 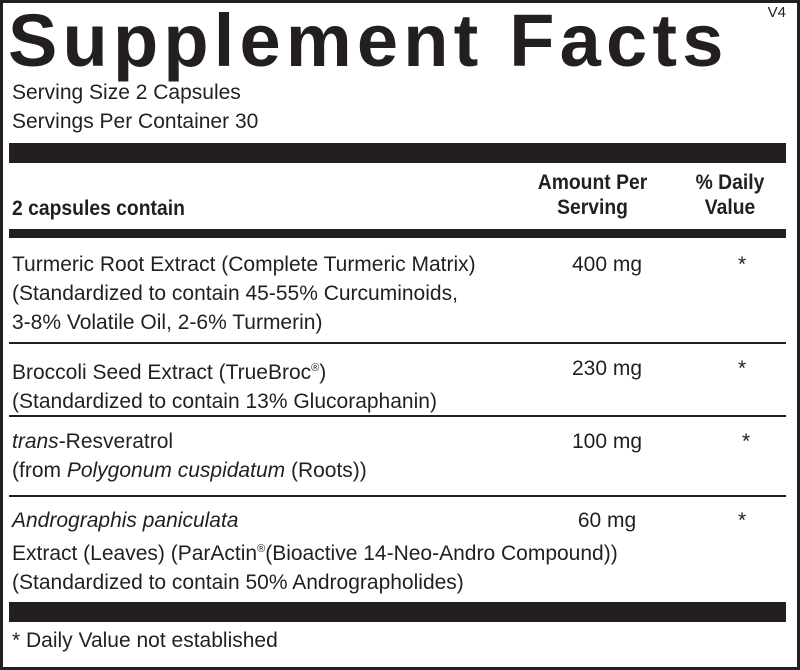 What do you see at coordinates (607, 368) in the screenshot?
I see `ingredient-amount: 230 mg` at bounding box center [607, 368].